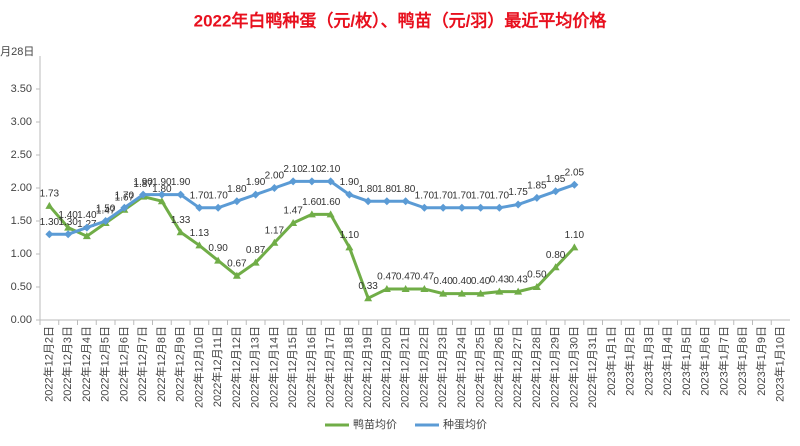  Describe the element at coordinates (237, 263) in the screenshot. I see `data-label: 0.67` at that location.